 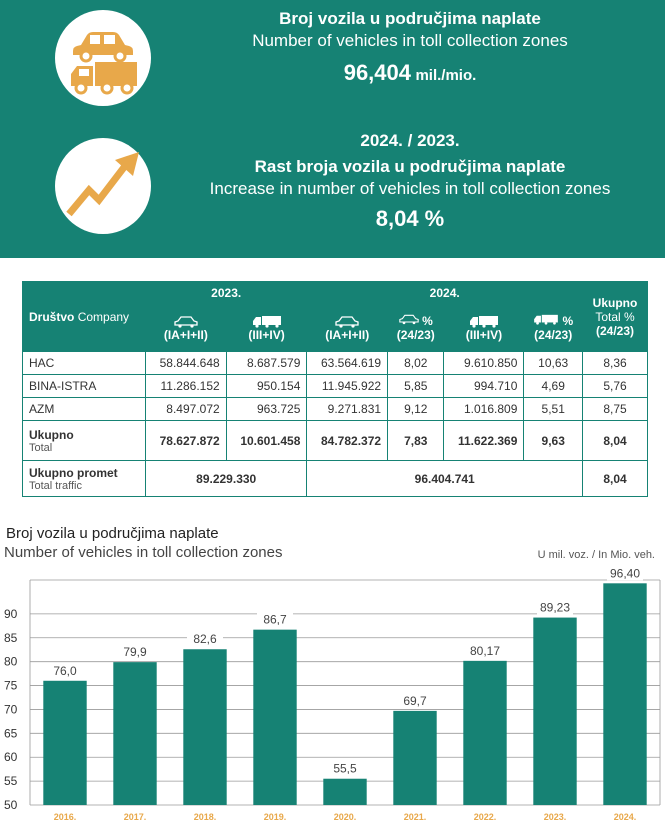 I want to click on cell: 1.016.809, so click(x=484, y=409).